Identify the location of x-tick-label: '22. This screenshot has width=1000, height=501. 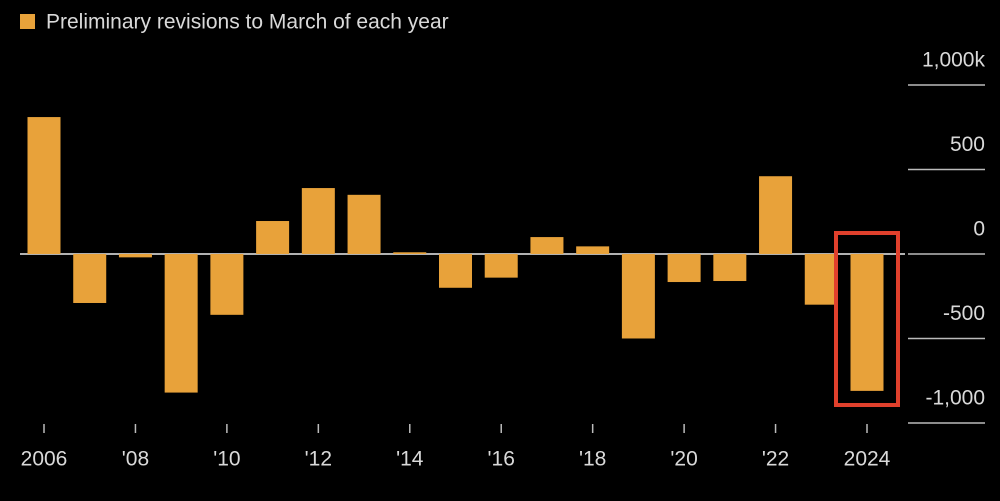
(775, 459).